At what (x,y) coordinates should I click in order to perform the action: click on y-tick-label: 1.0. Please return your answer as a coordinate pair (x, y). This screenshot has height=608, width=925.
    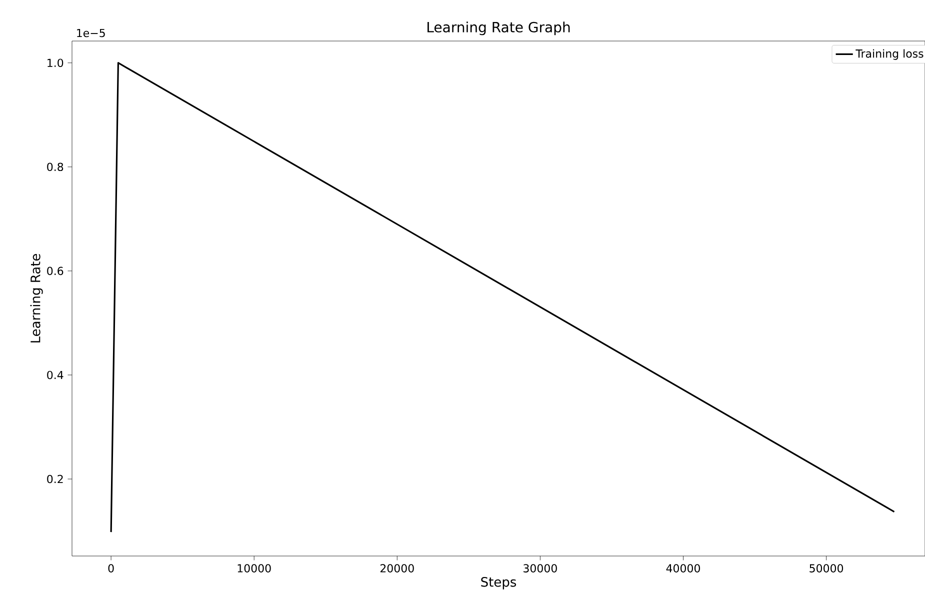
    Looking at the image, I should click on (56, 63).